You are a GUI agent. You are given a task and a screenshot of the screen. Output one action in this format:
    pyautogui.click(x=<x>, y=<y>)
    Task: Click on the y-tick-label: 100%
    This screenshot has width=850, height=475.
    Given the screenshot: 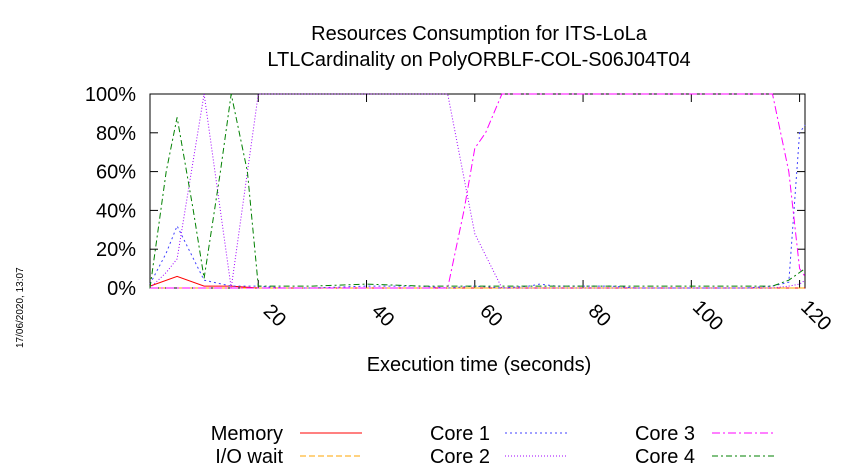 What is the action you would take?
    pyautogui.click(x=110, y=95)
    